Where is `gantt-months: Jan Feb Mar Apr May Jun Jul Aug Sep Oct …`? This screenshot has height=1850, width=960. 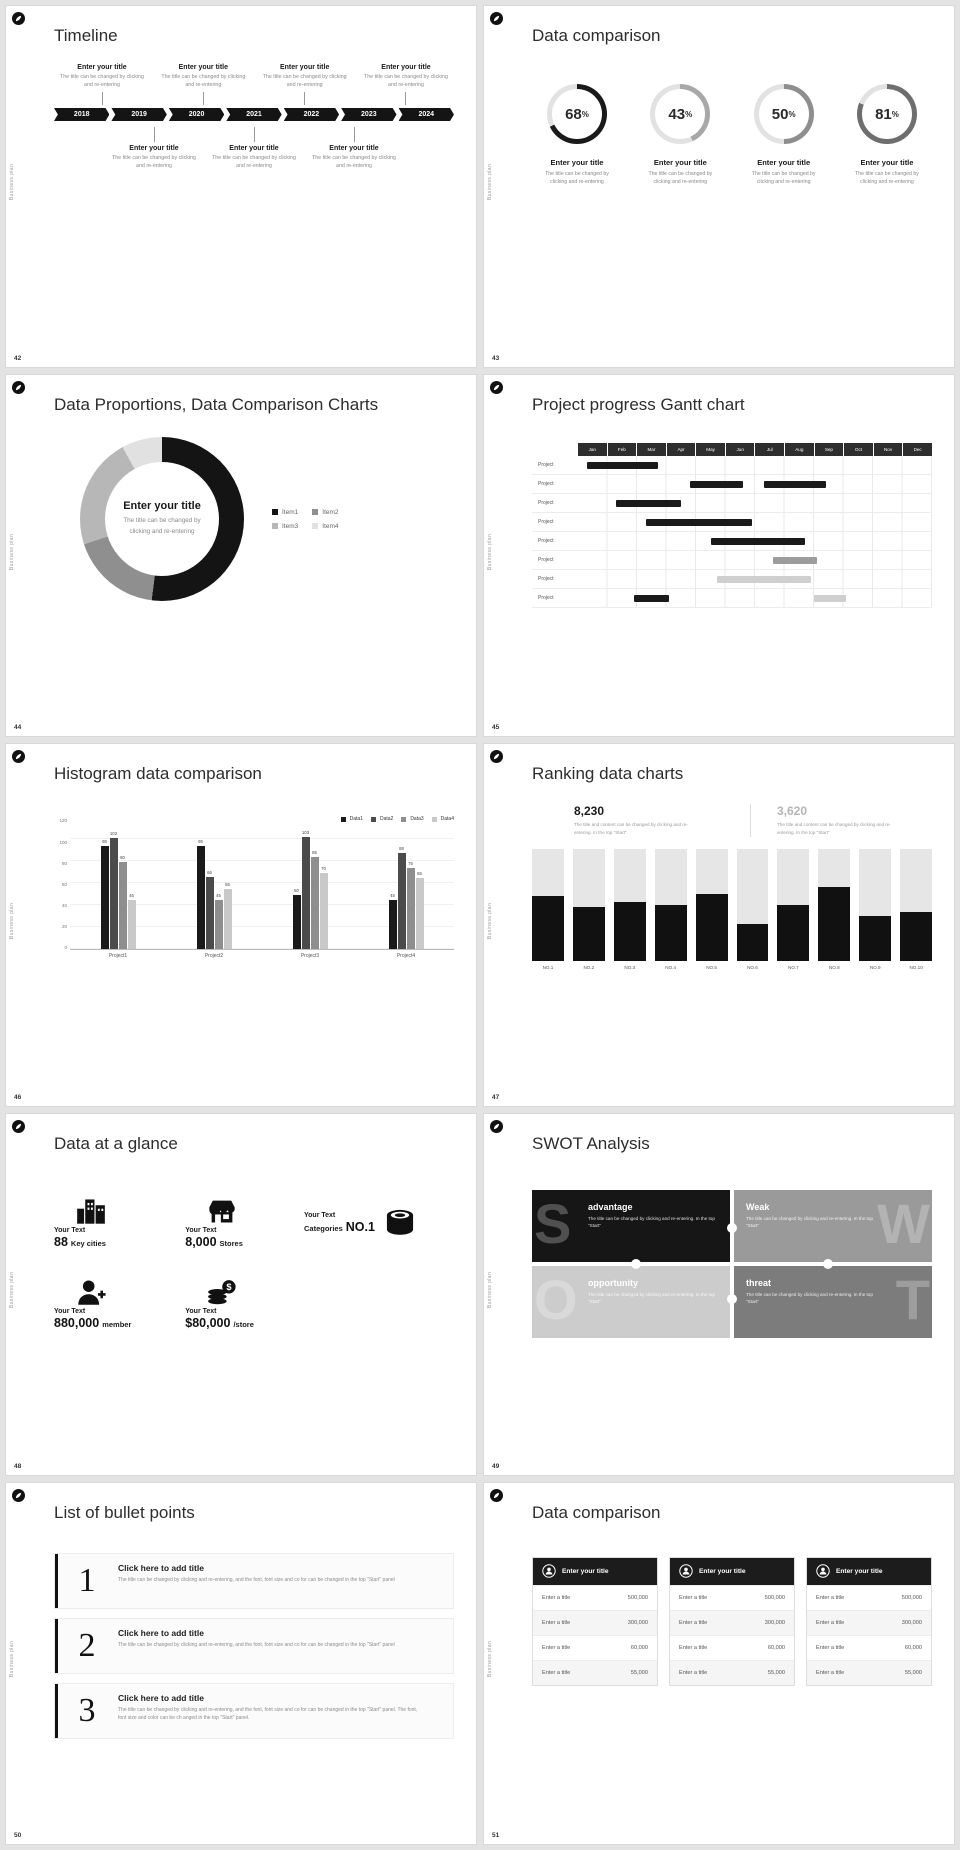 gantt-months: Jan Feb Mar Apr May Jun Jul Aug Sep Oct … is located at coordinates (755, 450).